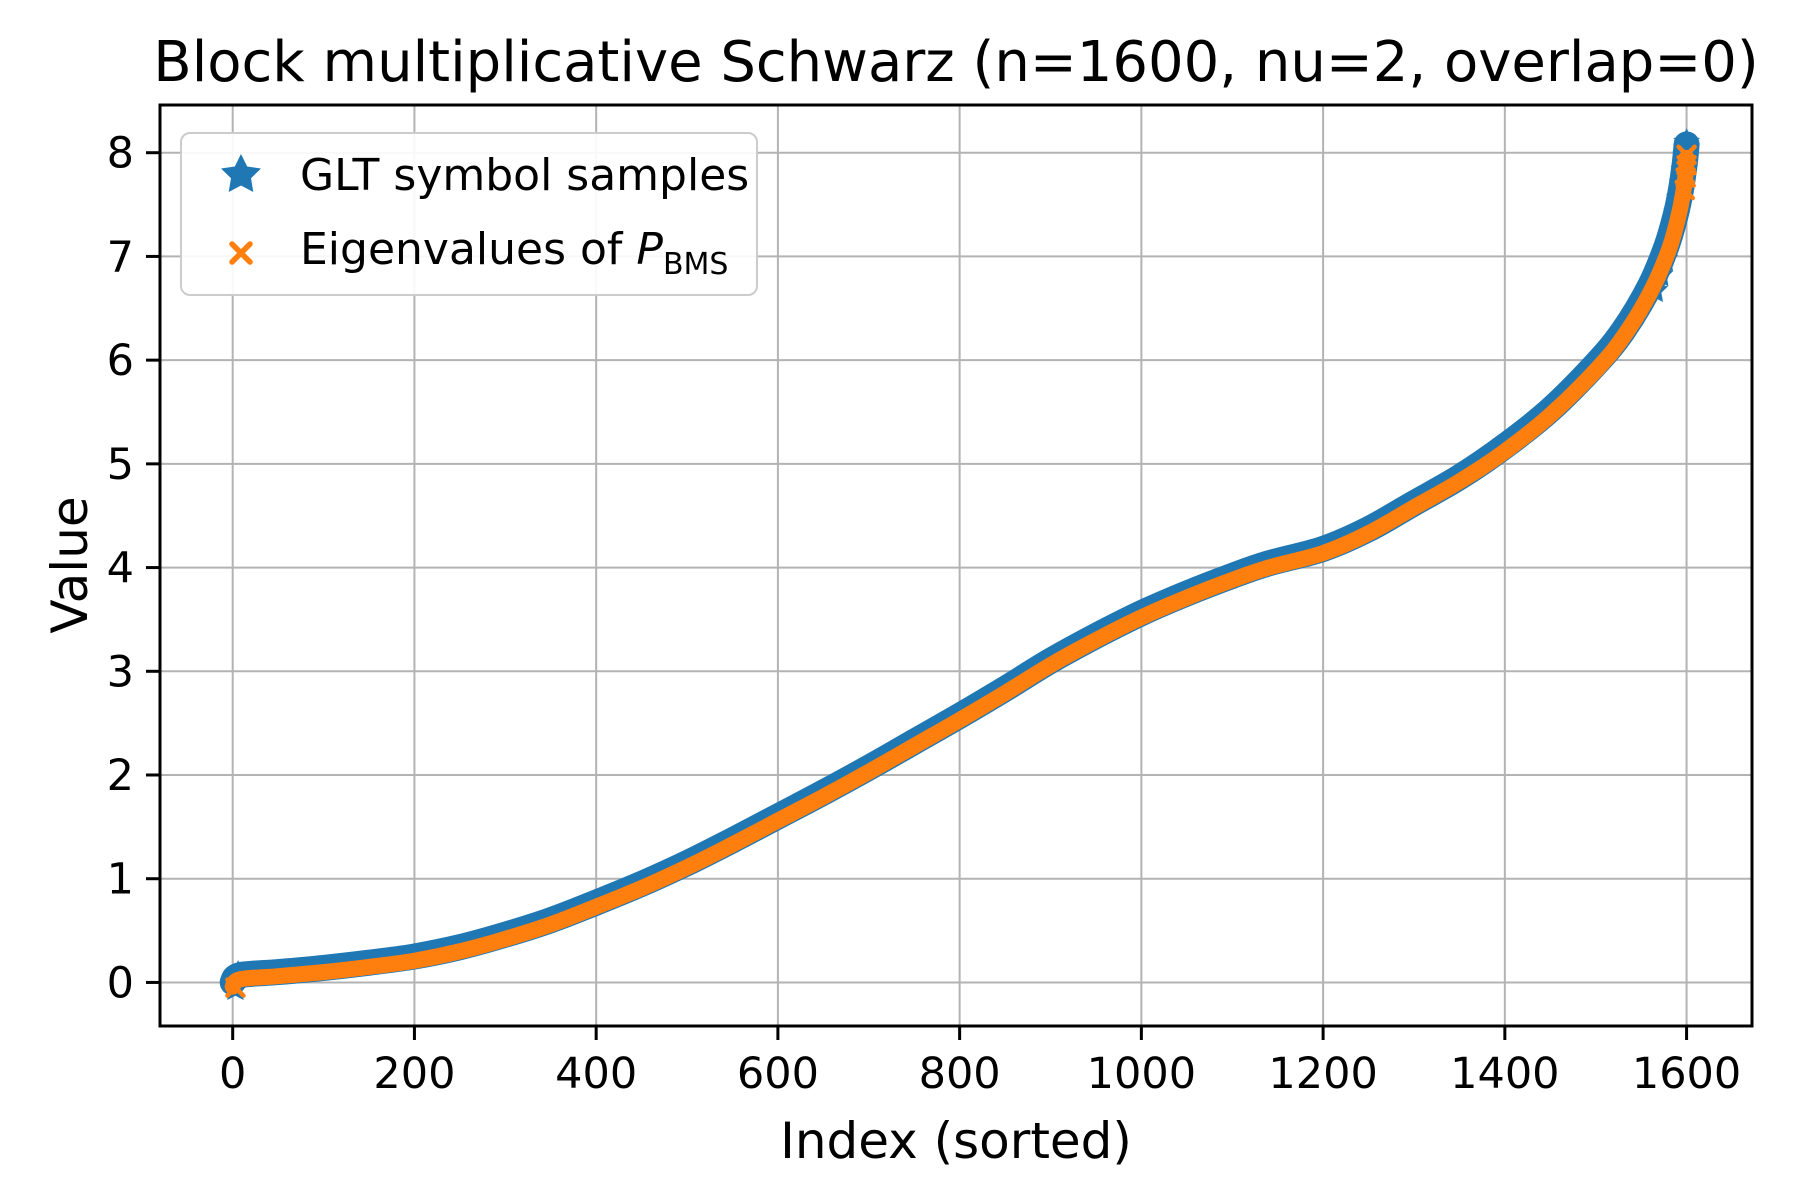  Describe the element at coordinates (778, 1074) in the screenshot. I see `x-tick-label: 600` at that location.